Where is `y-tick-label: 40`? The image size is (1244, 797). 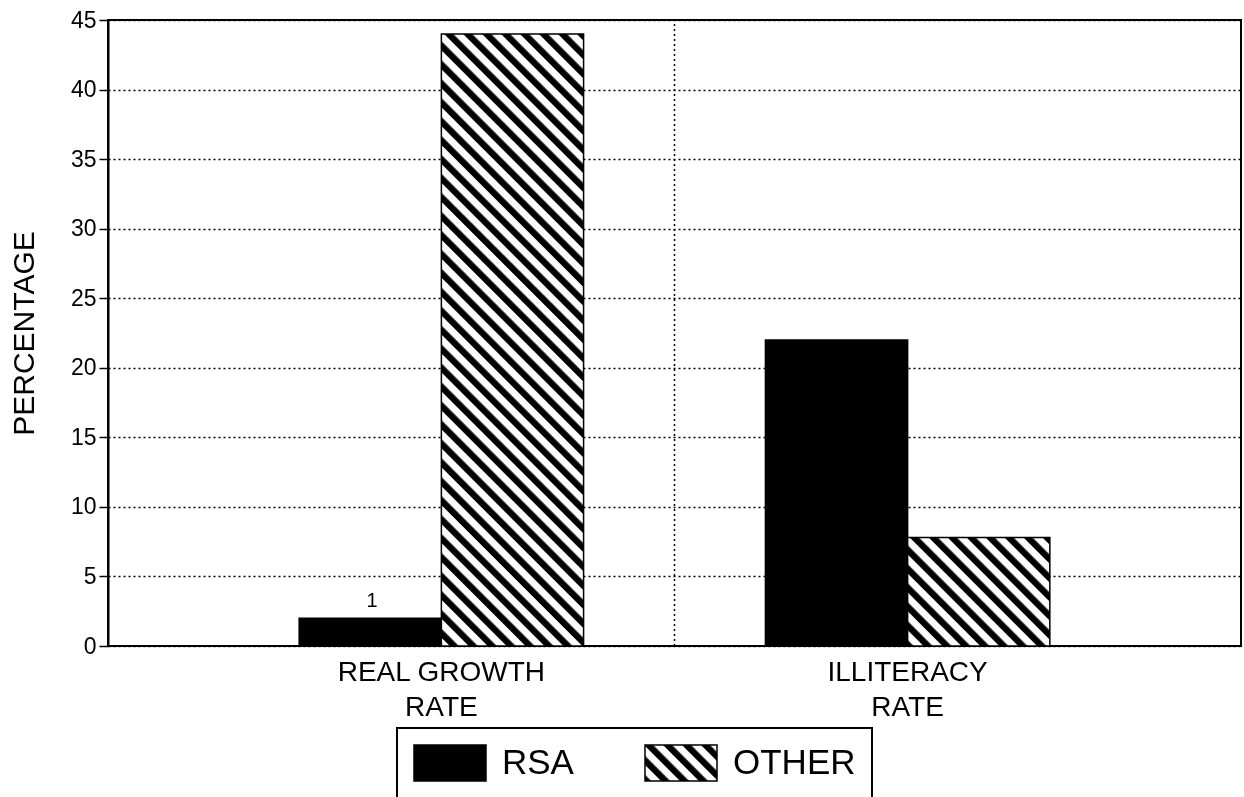 y-tick-label: 40 is located at coordinates (83, 89).